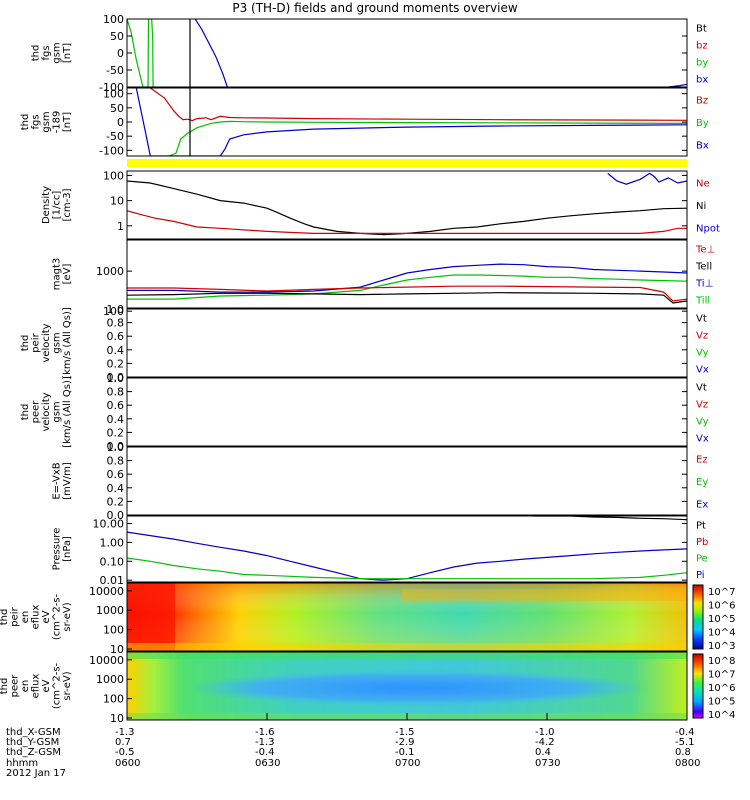  What do you see at coordinates (57, 205) in the screenshot?
I see `y-axis-label: Density [1/cc] [cm-3]` at bounding box center [57, 205].